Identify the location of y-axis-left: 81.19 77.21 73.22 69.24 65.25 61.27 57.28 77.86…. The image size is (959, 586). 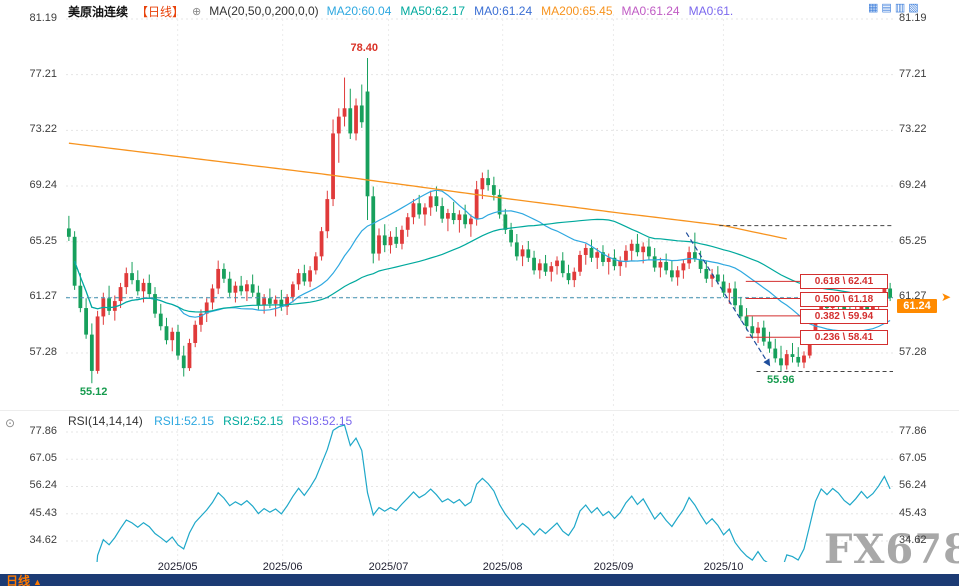
(30, 293).